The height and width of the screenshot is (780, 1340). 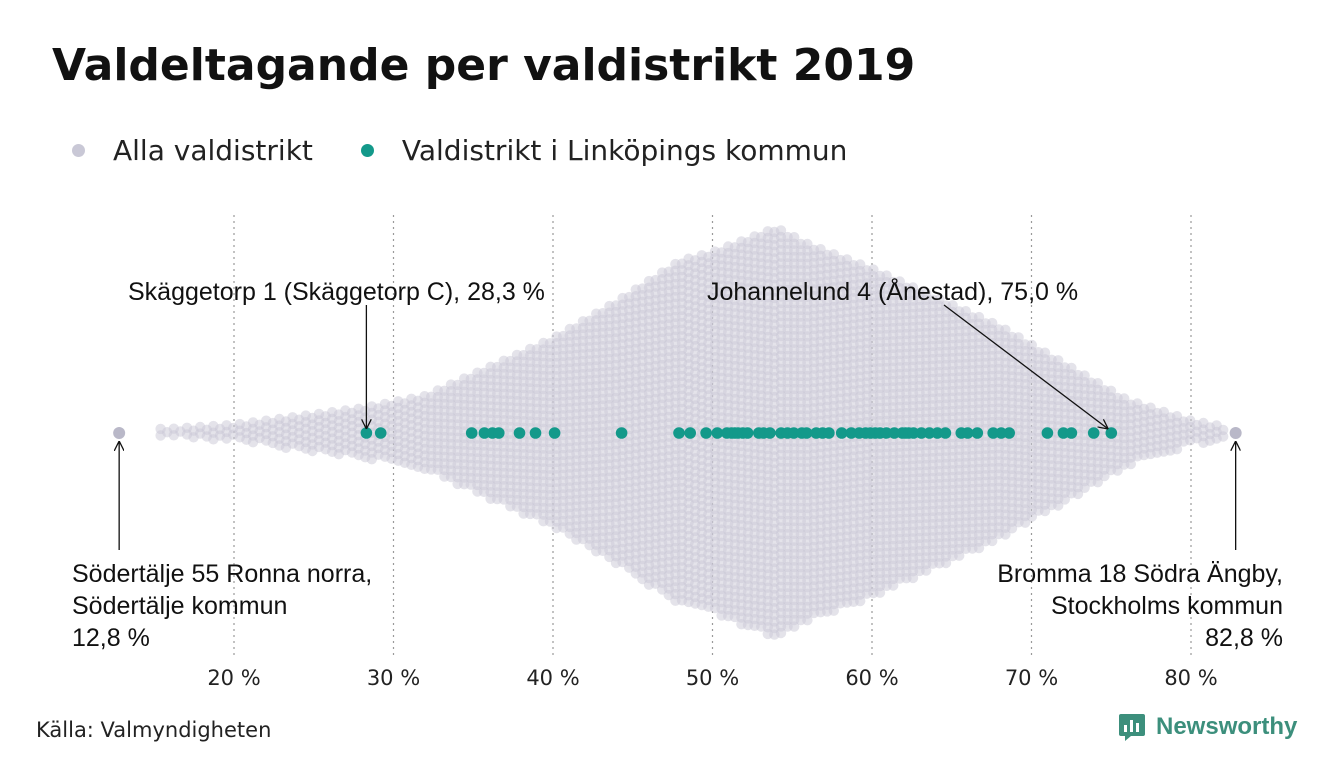 I want to click on newsworthy-logo-icon, so click(x=1132, y=727).